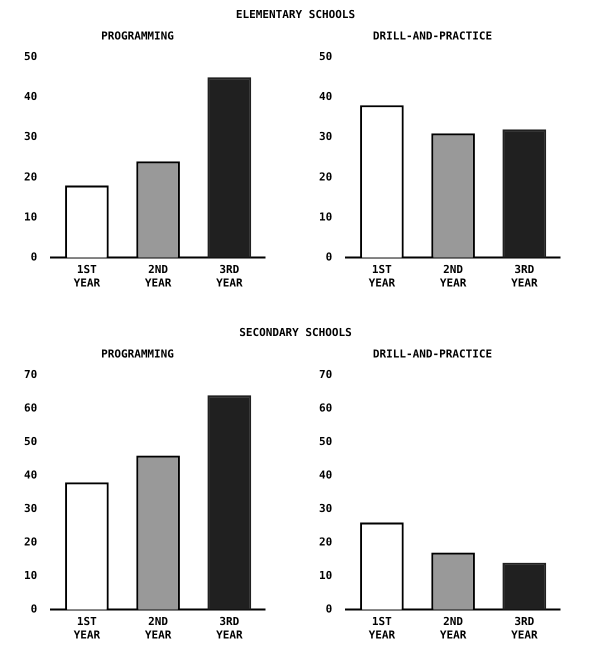 The height and width of the screenshot is (652, 591). I want to click on text: ELEMENTARY SCHOOLS, so click(295, 14).